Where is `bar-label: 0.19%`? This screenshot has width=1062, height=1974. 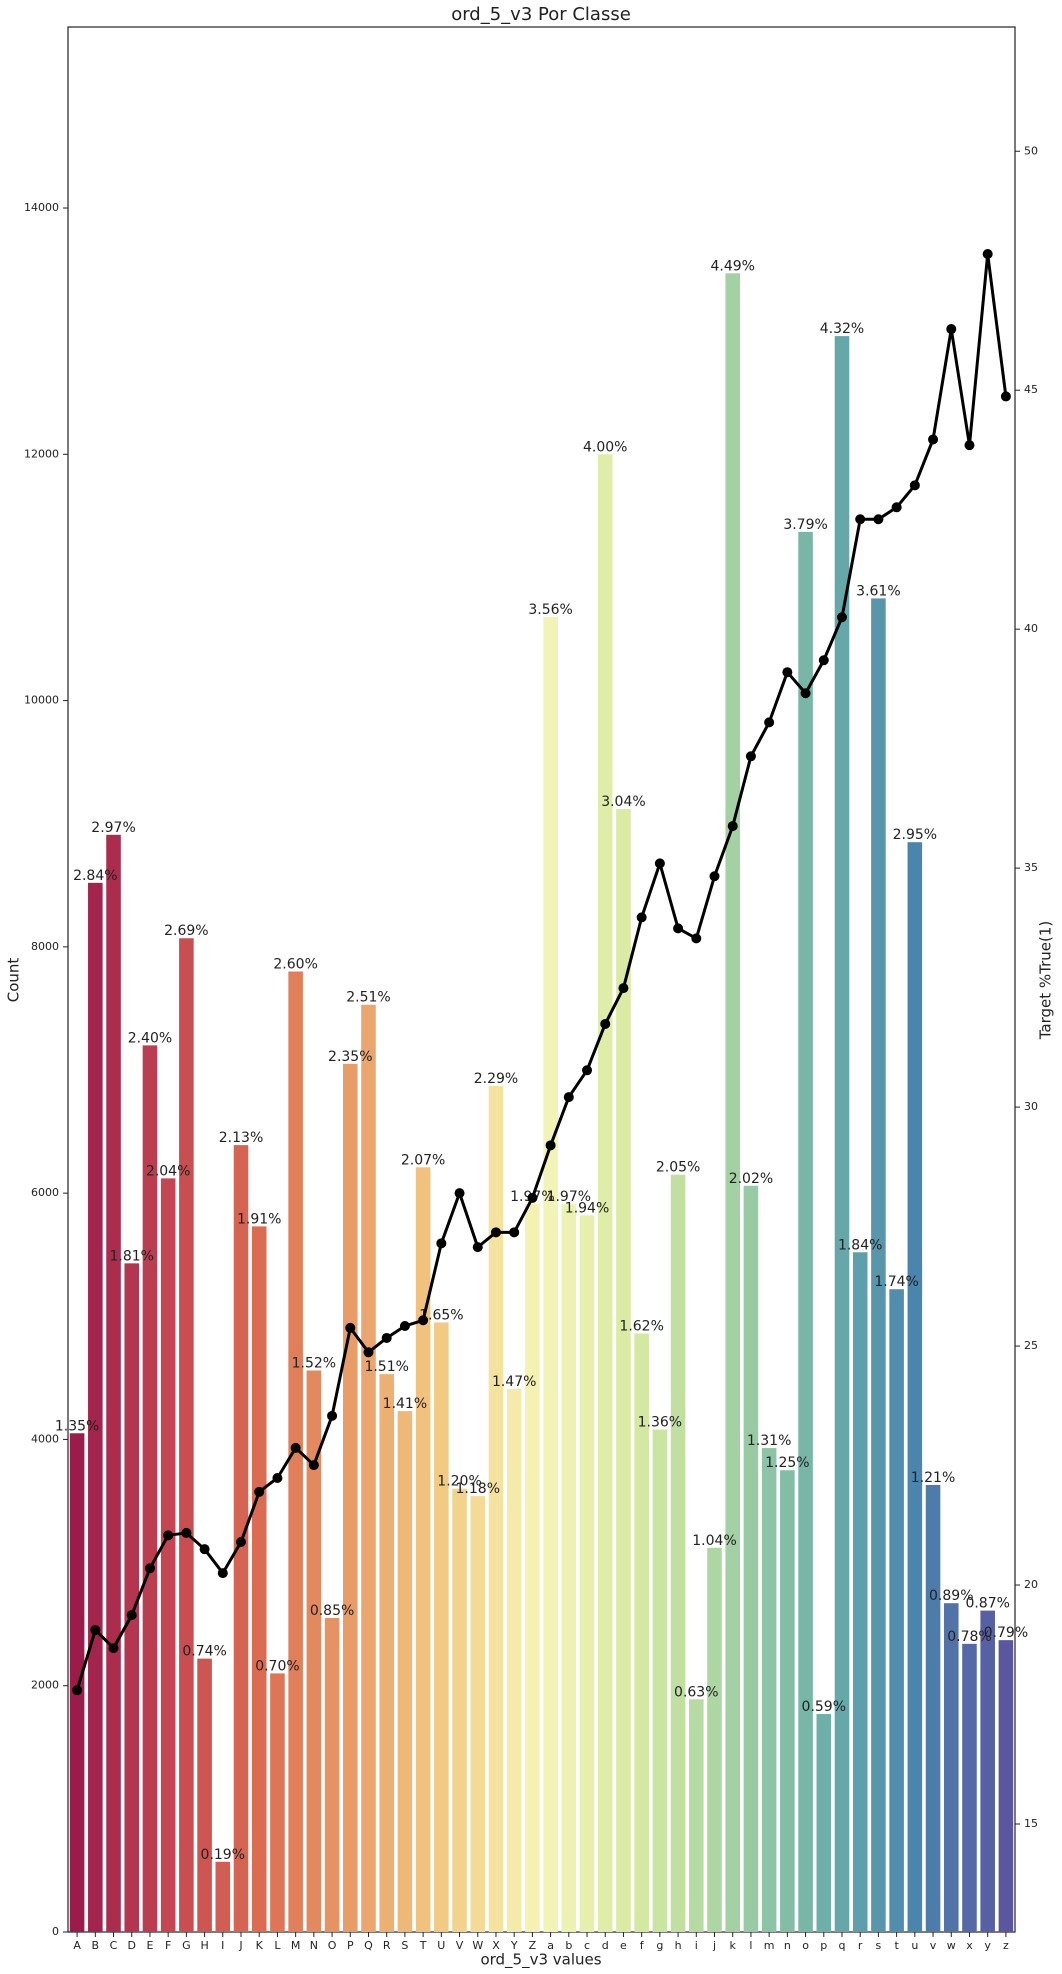
bar-label: 0.19% is located at coordinates (223, 1855).